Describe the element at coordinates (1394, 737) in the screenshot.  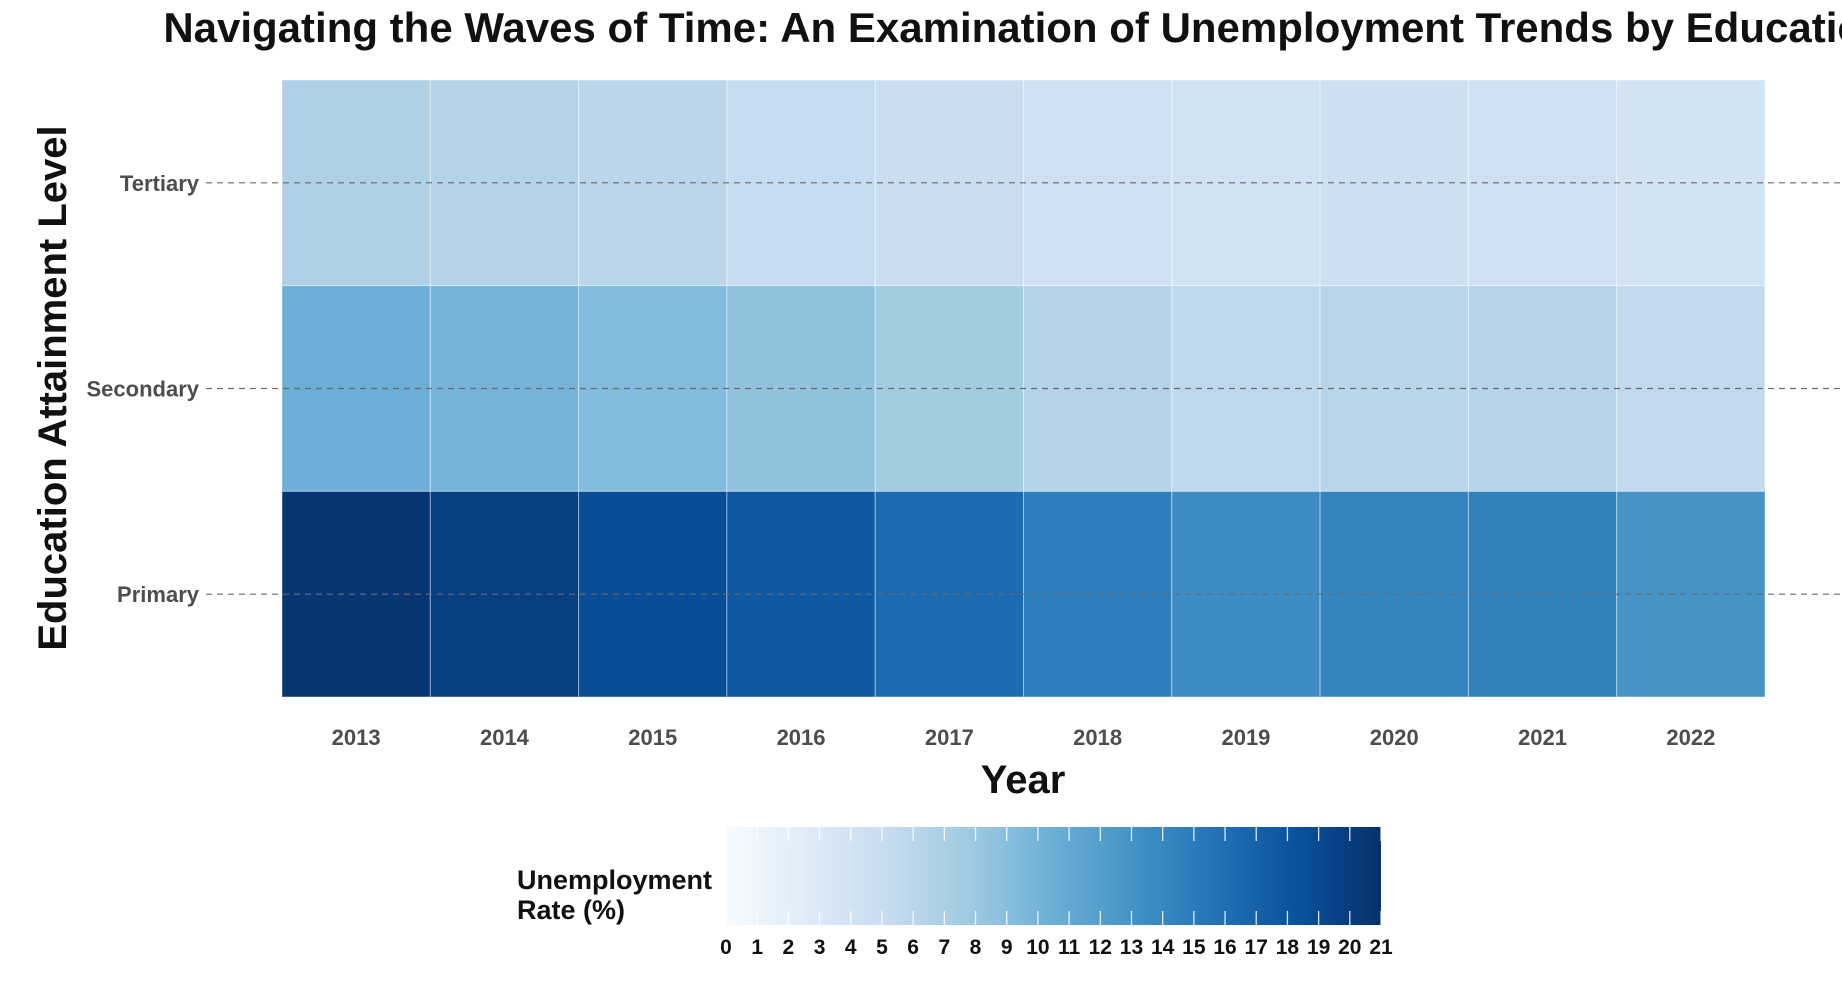
I see `x-tick-label-2020: 2020` at that location.